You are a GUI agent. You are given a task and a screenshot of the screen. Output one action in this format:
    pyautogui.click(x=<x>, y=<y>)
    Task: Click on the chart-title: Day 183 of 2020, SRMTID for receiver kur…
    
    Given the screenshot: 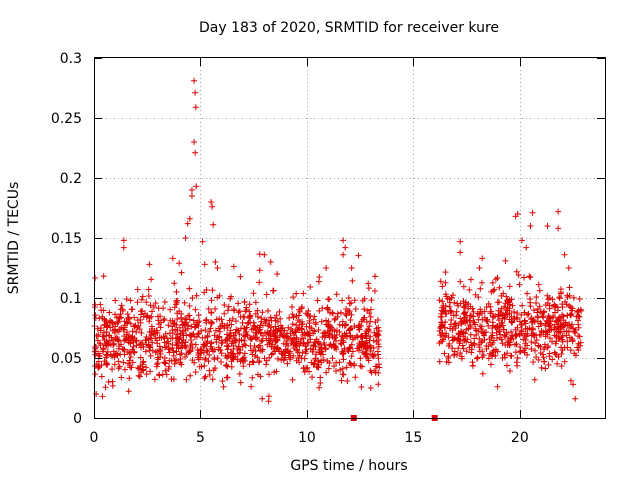 What is the action you would take?
    pyautogui.click(x=349, y=28)
    